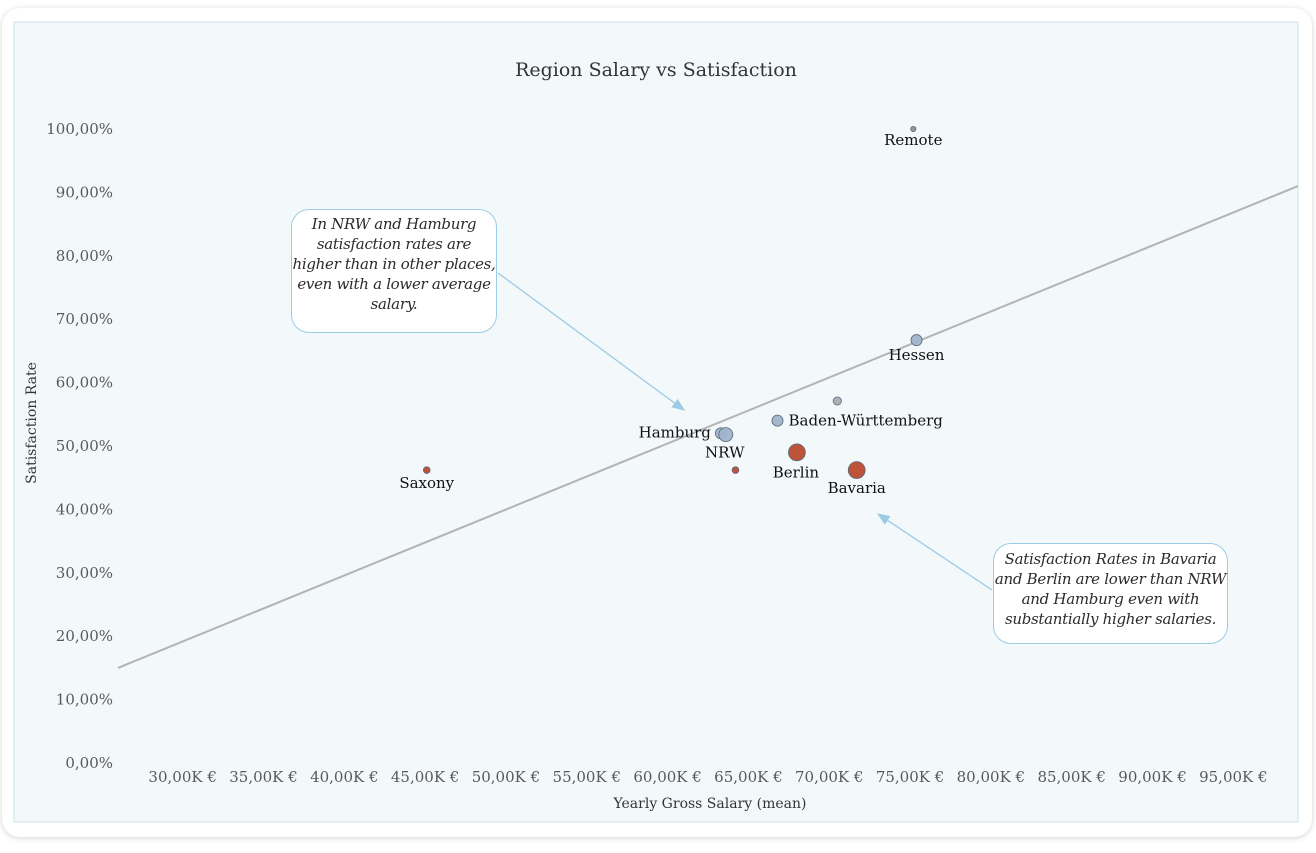  Describe the element at coordinates (182, 777) in the screenshot. I see `x-tick-label: 30,00K €` at that location.